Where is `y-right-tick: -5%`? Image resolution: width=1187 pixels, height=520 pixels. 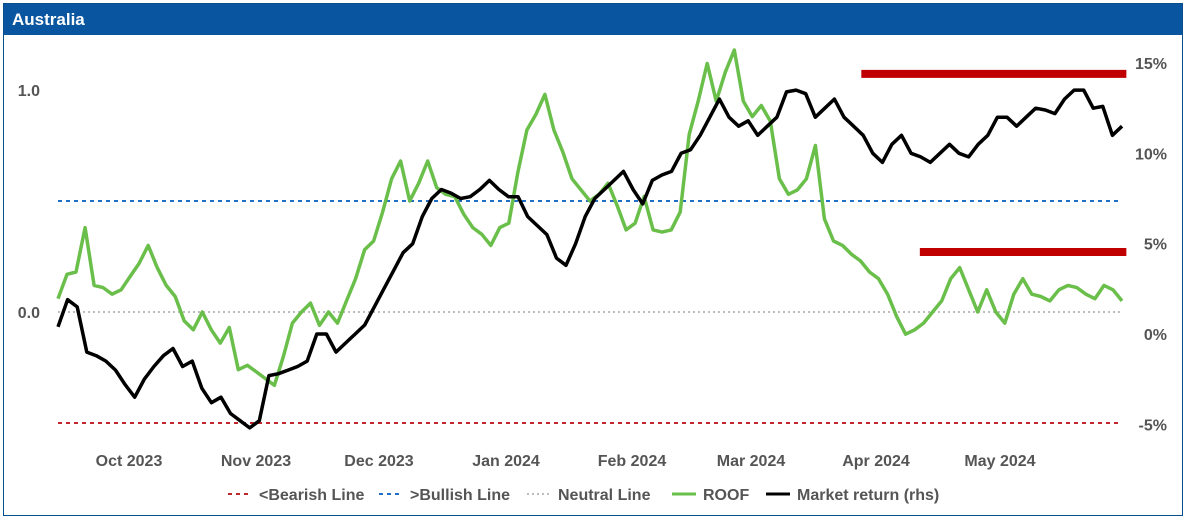 y-right-tick: -5% is located at coordinates (1153, 425).